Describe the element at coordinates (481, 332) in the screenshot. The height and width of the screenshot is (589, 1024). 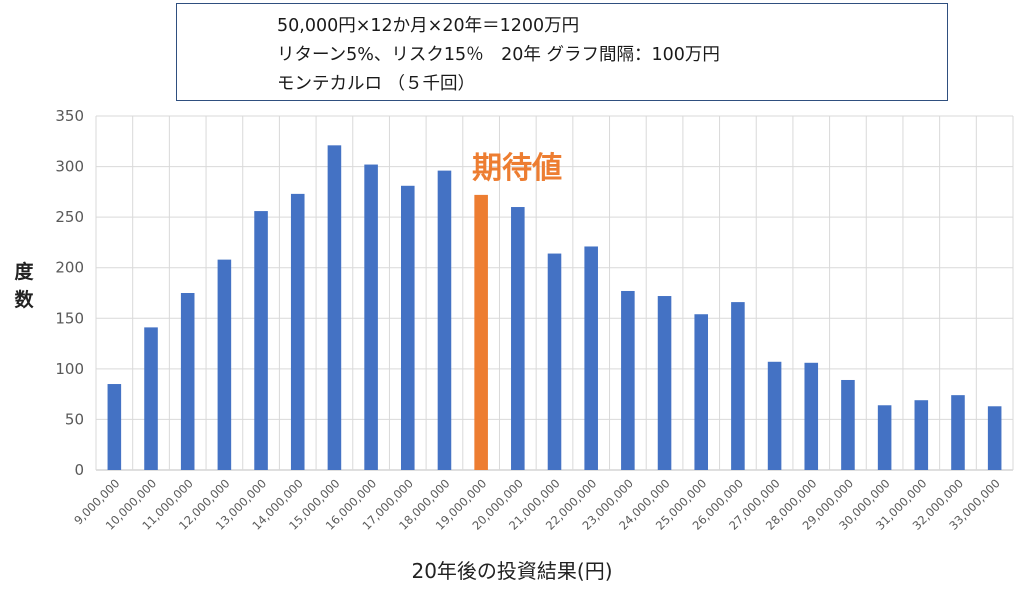
I see `bar-expected-value` at that location.